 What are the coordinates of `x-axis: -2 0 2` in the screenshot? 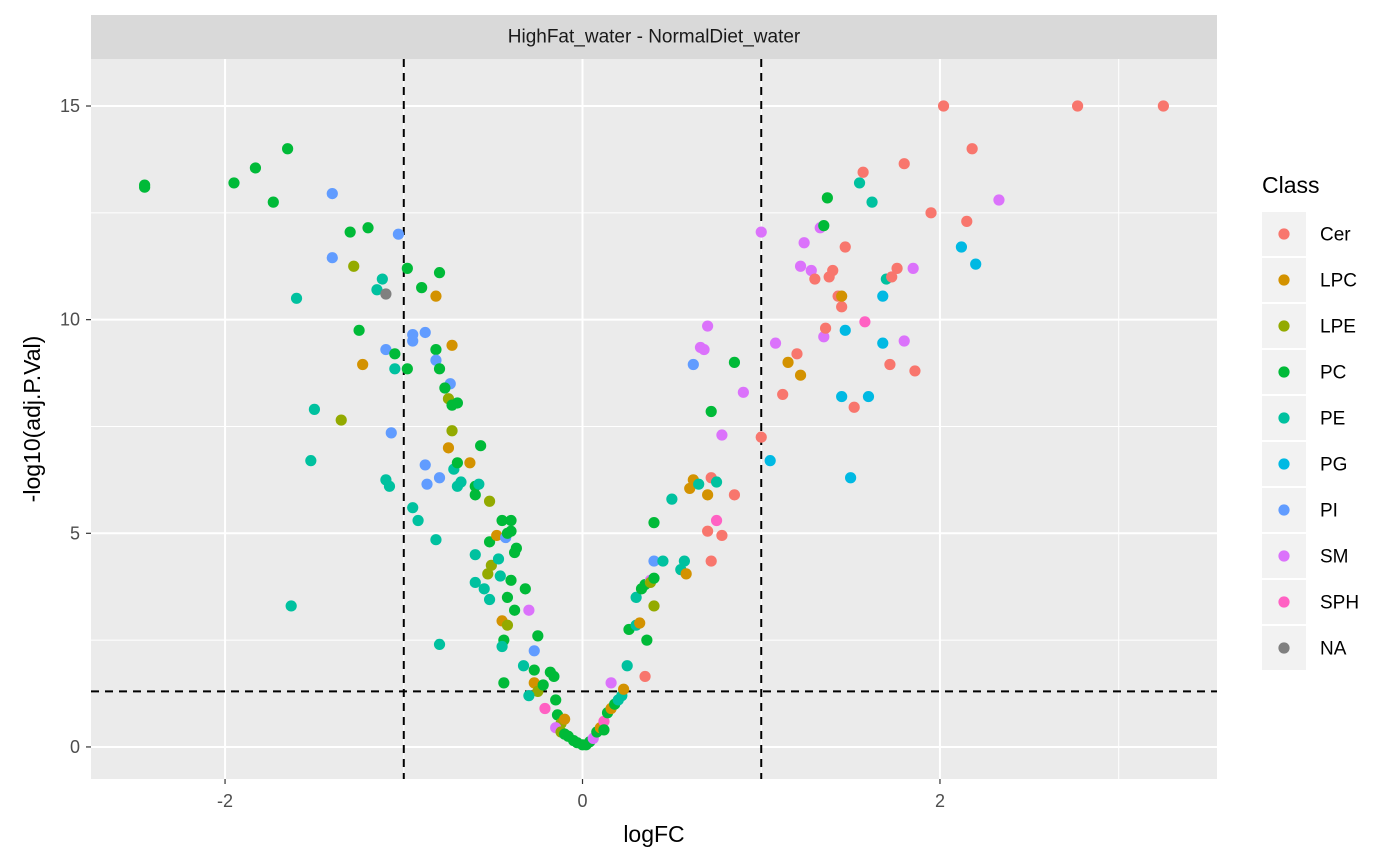 It's located at (581, 795).